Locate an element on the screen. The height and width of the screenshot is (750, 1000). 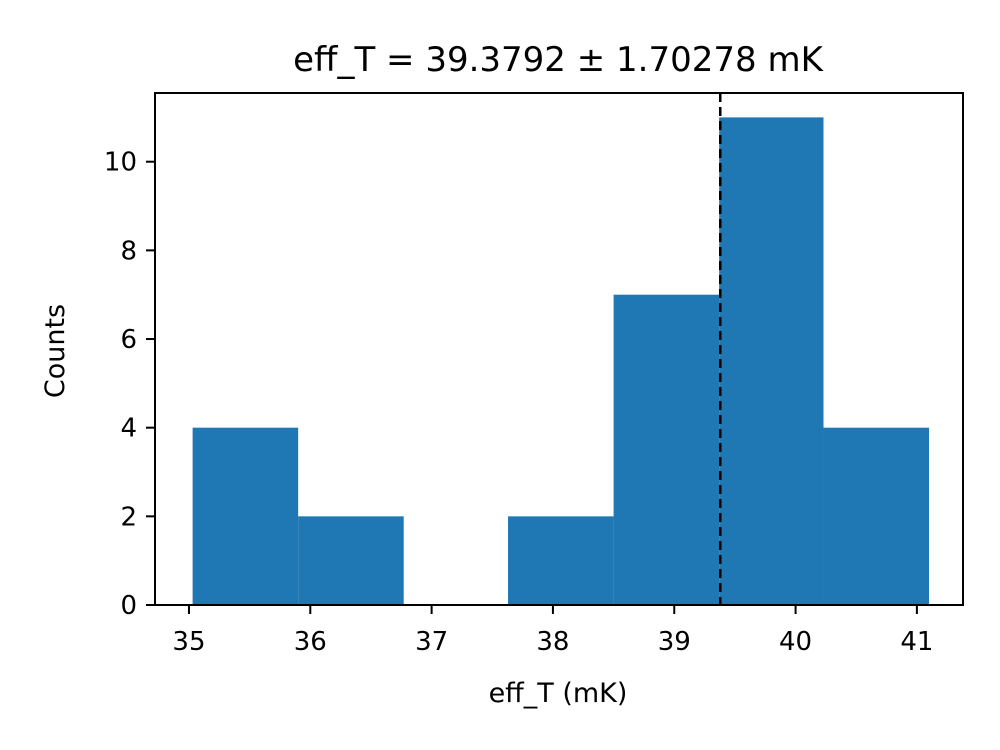
y-tick-label: 8 is located at coordinates (128, 251).